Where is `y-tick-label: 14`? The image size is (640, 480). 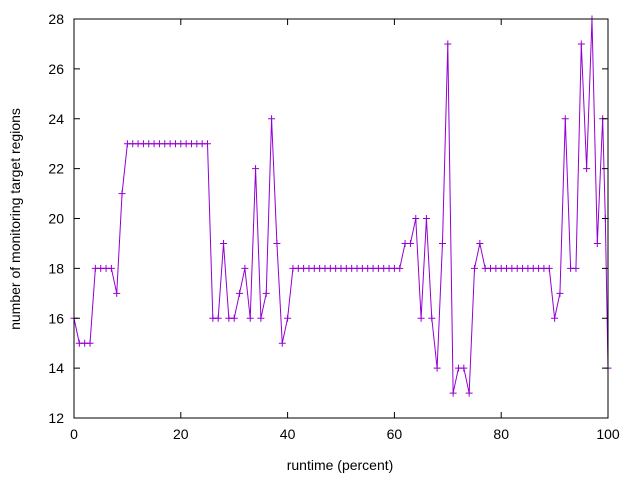 y-tick-label: 14 is located at coordinates (56, 368).